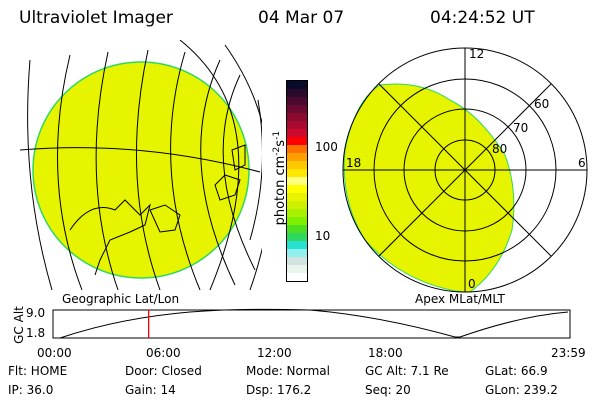 This screenshot has height=400, width=600. I want to click on status-ip: IP: 36.0, so click(31, 390).